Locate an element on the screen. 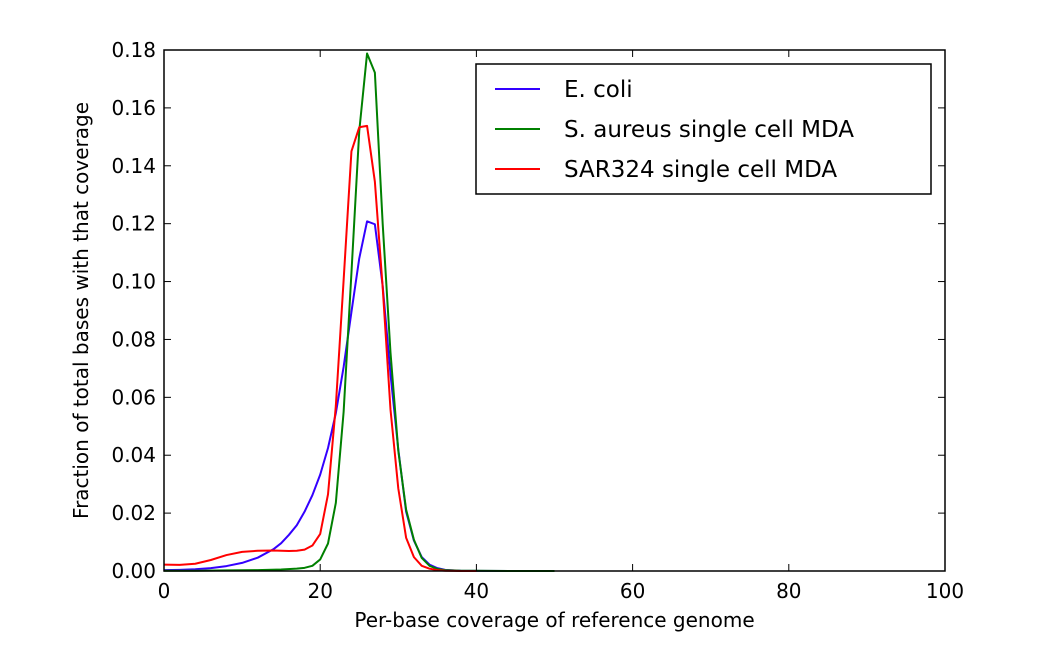  y-tick-label: 0.10 is located at coordinates (133, 282).